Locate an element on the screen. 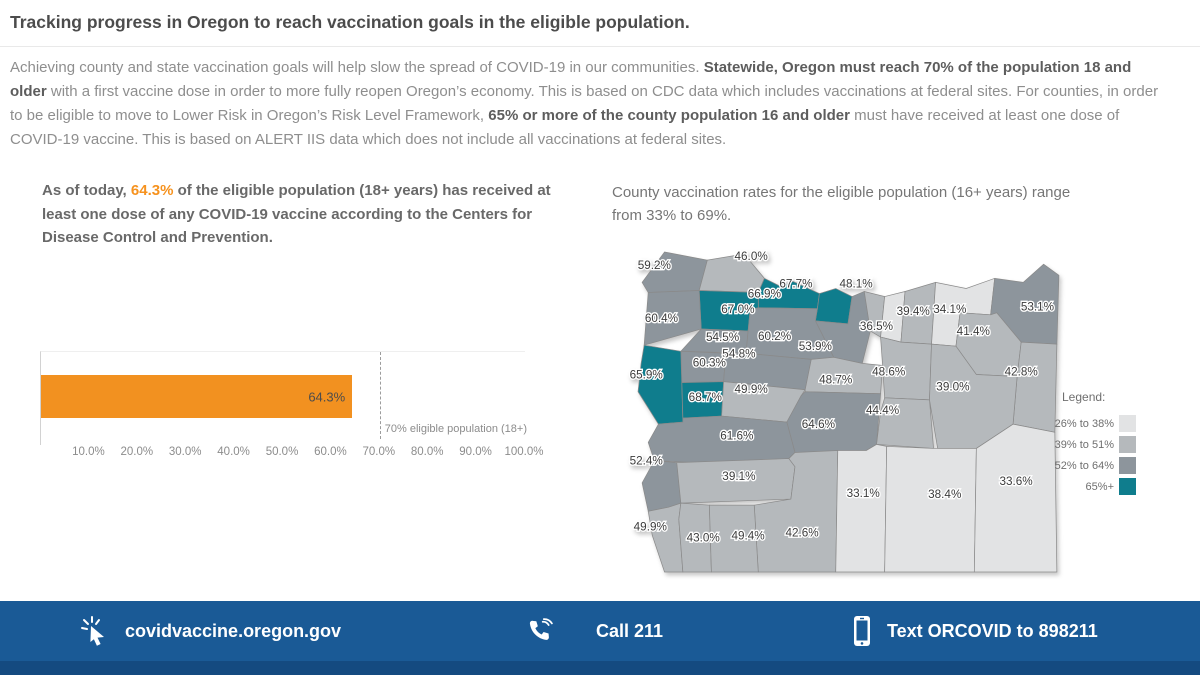 Image resolution: width=1200 pixels, height=675 pixels. county-value-label: 42.6% is located at coordinates (801, 533).